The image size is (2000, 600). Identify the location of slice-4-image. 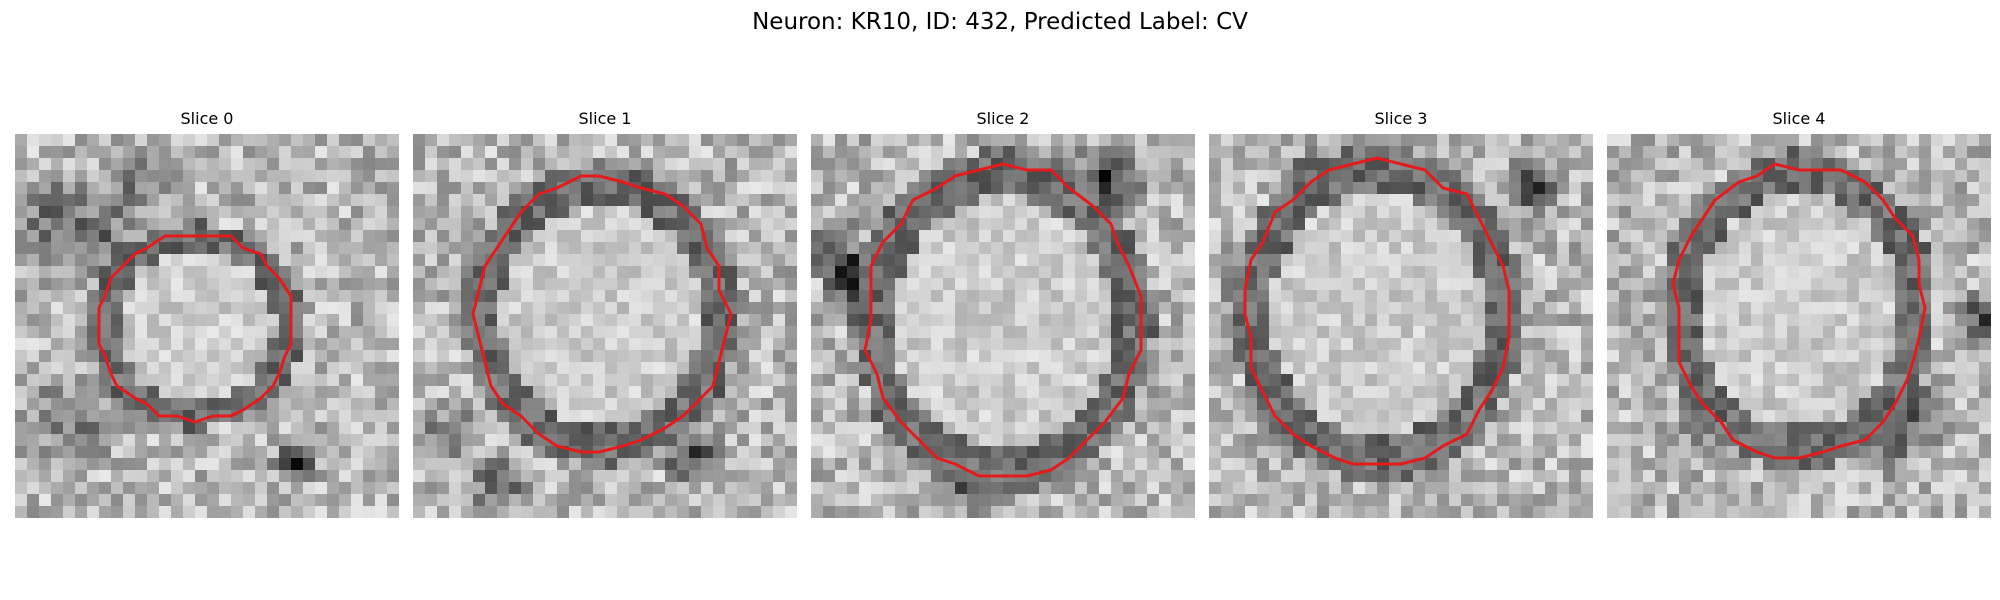
(1799, 326).